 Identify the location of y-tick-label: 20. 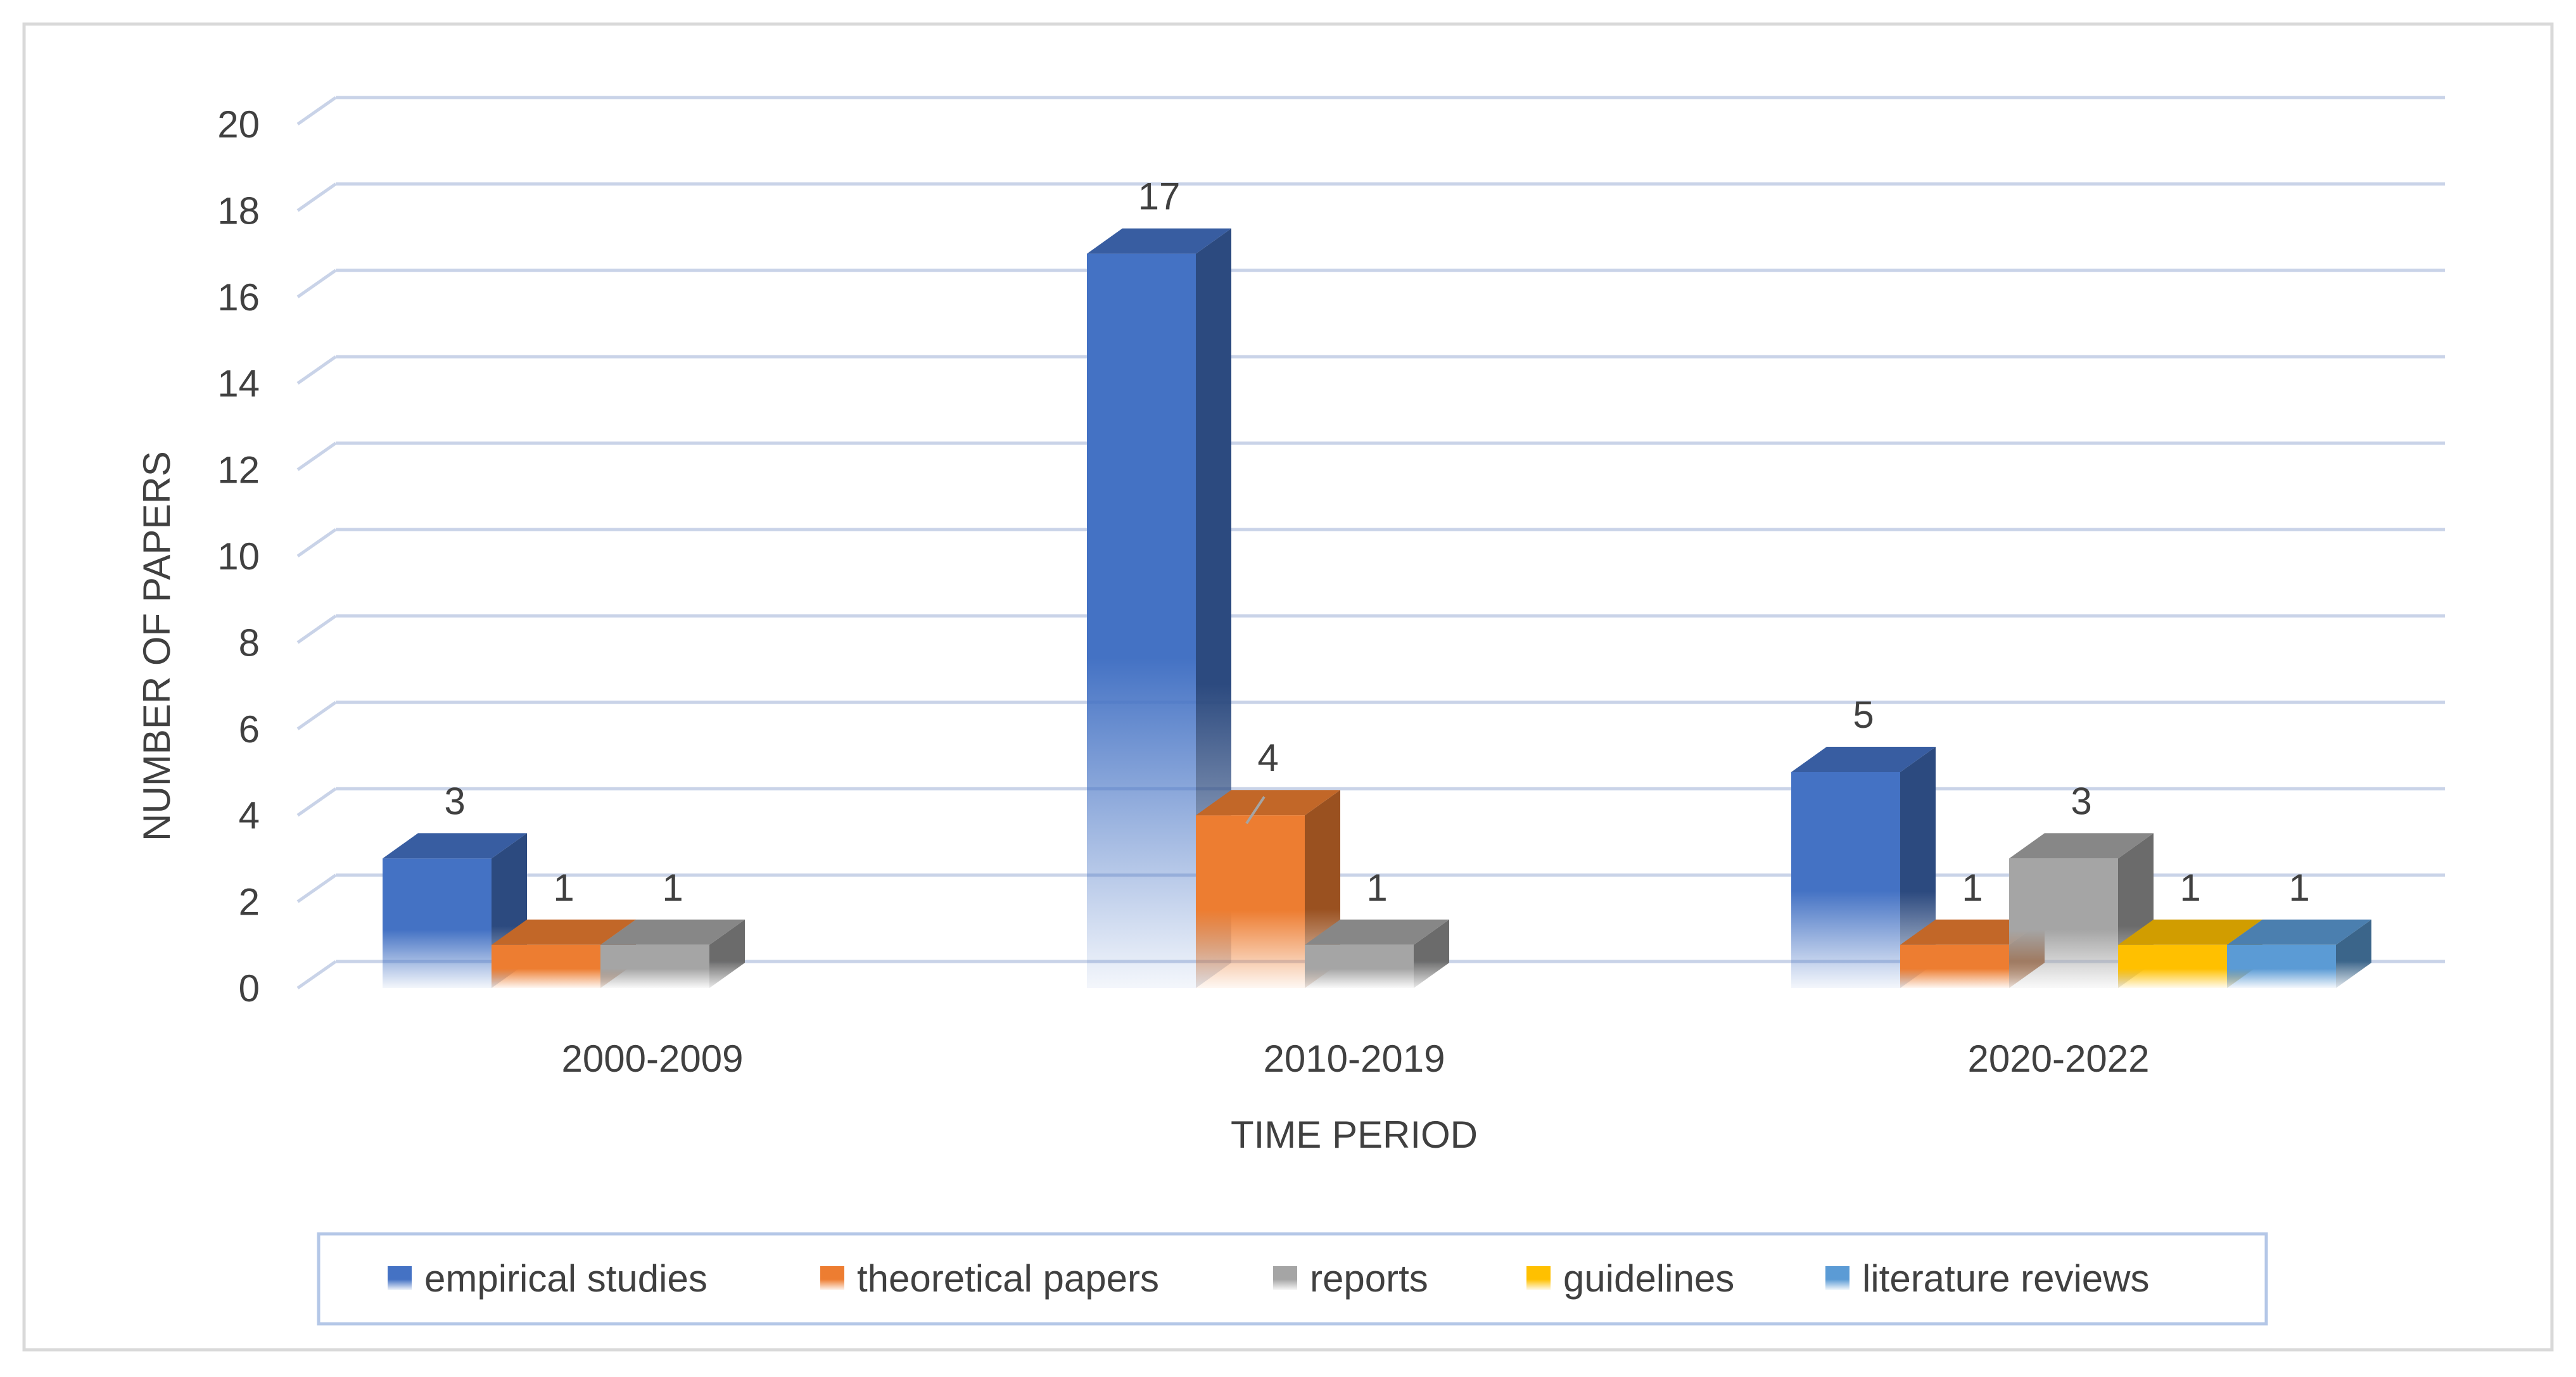
(239, 124).